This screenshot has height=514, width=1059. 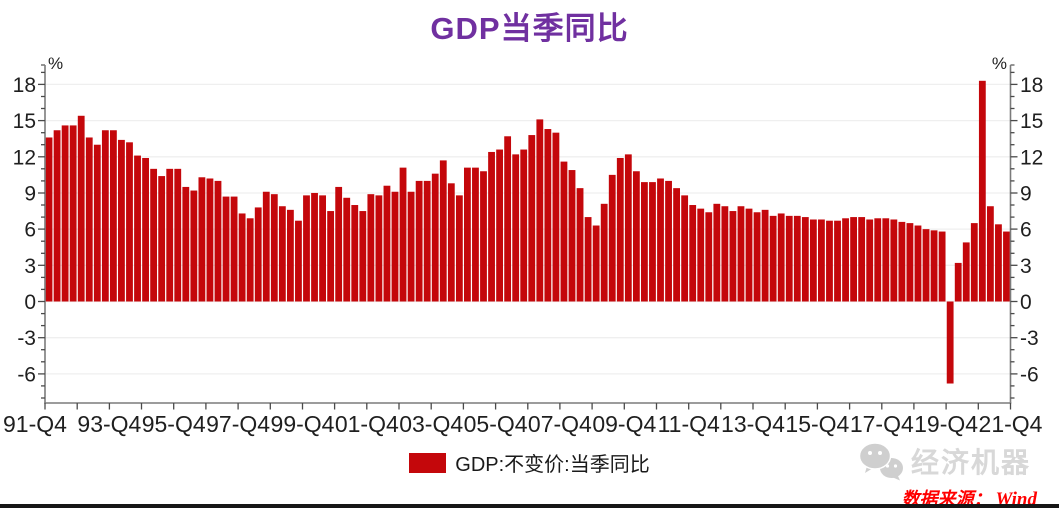 I want to click on bar-2010Q2, so click(x=636, y=236).